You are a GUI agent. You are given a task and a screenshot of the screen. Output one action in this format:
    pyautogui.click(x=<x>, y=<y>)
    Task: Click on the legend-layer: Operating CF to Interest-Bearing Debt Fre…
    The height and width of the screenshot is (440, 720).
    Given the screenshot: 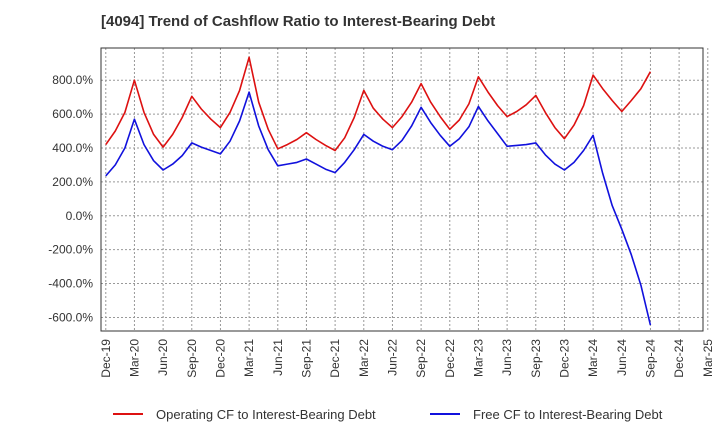 What is the action you would take?
    pyautogui.click(x=388, y=414)
    